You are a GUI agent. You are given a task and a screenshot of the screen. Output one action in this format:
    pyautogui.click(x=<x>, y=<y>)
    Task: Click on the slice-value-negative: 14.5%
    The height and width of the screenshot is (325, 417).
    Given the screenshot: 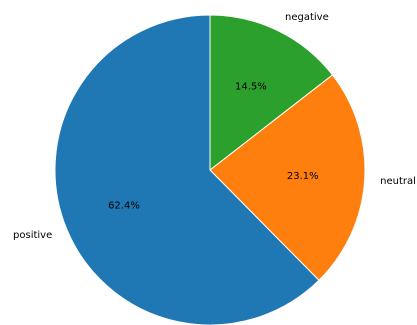 What is the action you would take?
    pyautogui.click(x=251, y=86)
    